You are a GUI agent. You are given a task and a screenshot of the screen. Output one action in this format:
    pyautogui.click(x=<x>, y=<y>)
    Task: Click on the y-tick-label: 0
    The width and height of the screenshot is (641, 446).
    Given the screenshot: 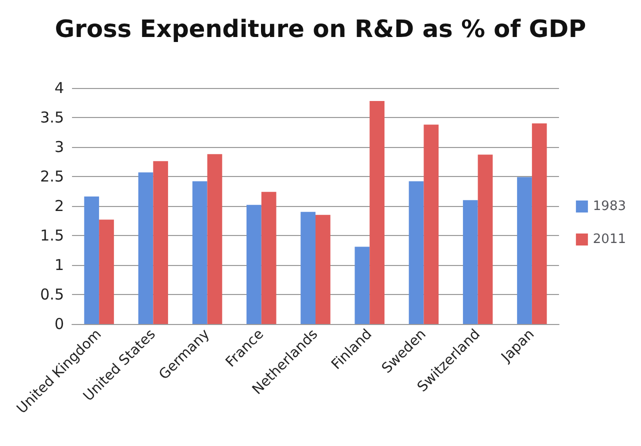 What is the action you would take?
    pyautogui.click(x=59, y=324)
    